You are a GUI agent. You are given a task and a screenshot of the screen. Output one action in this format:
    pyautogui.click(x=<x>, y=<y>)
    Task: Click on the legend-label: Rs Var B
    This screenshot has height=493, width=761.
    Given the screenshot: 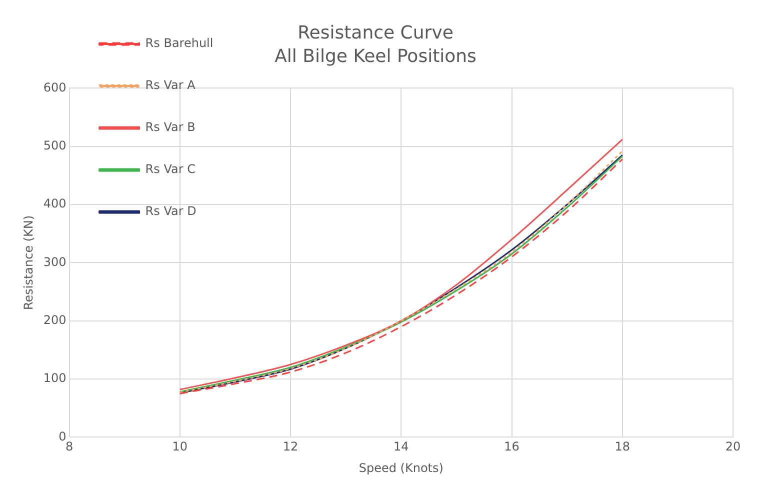 What is the action you would take?
    pyautogui.click(x=170, y=127)
    